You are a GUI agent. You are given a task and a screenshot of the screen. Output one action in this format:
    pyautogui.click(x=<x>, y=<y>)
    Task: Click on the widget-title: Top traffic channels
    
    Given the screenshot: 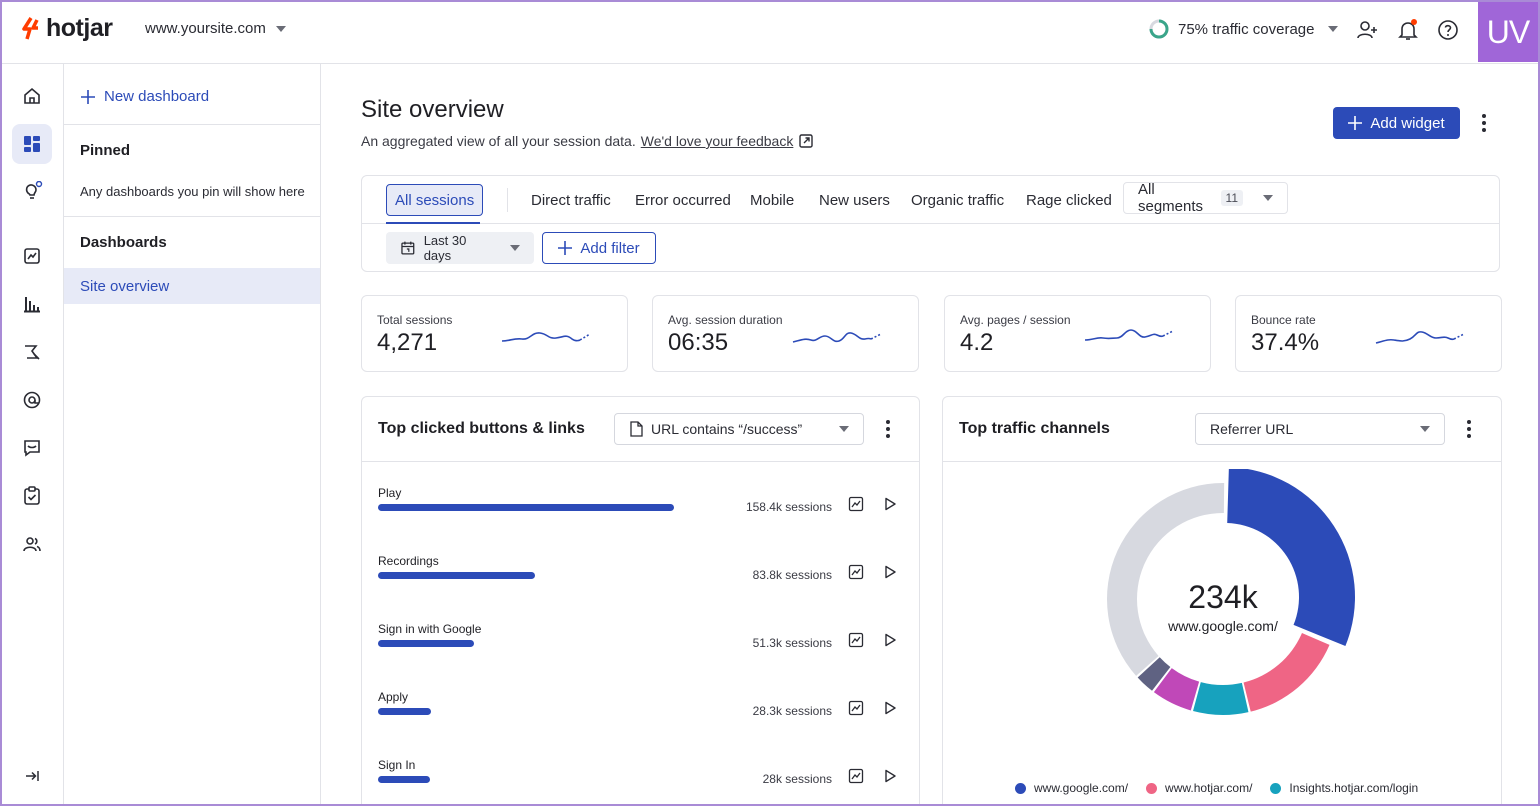 What is the action you would take?
    pyautogui.click(x=1034, y=428)
    